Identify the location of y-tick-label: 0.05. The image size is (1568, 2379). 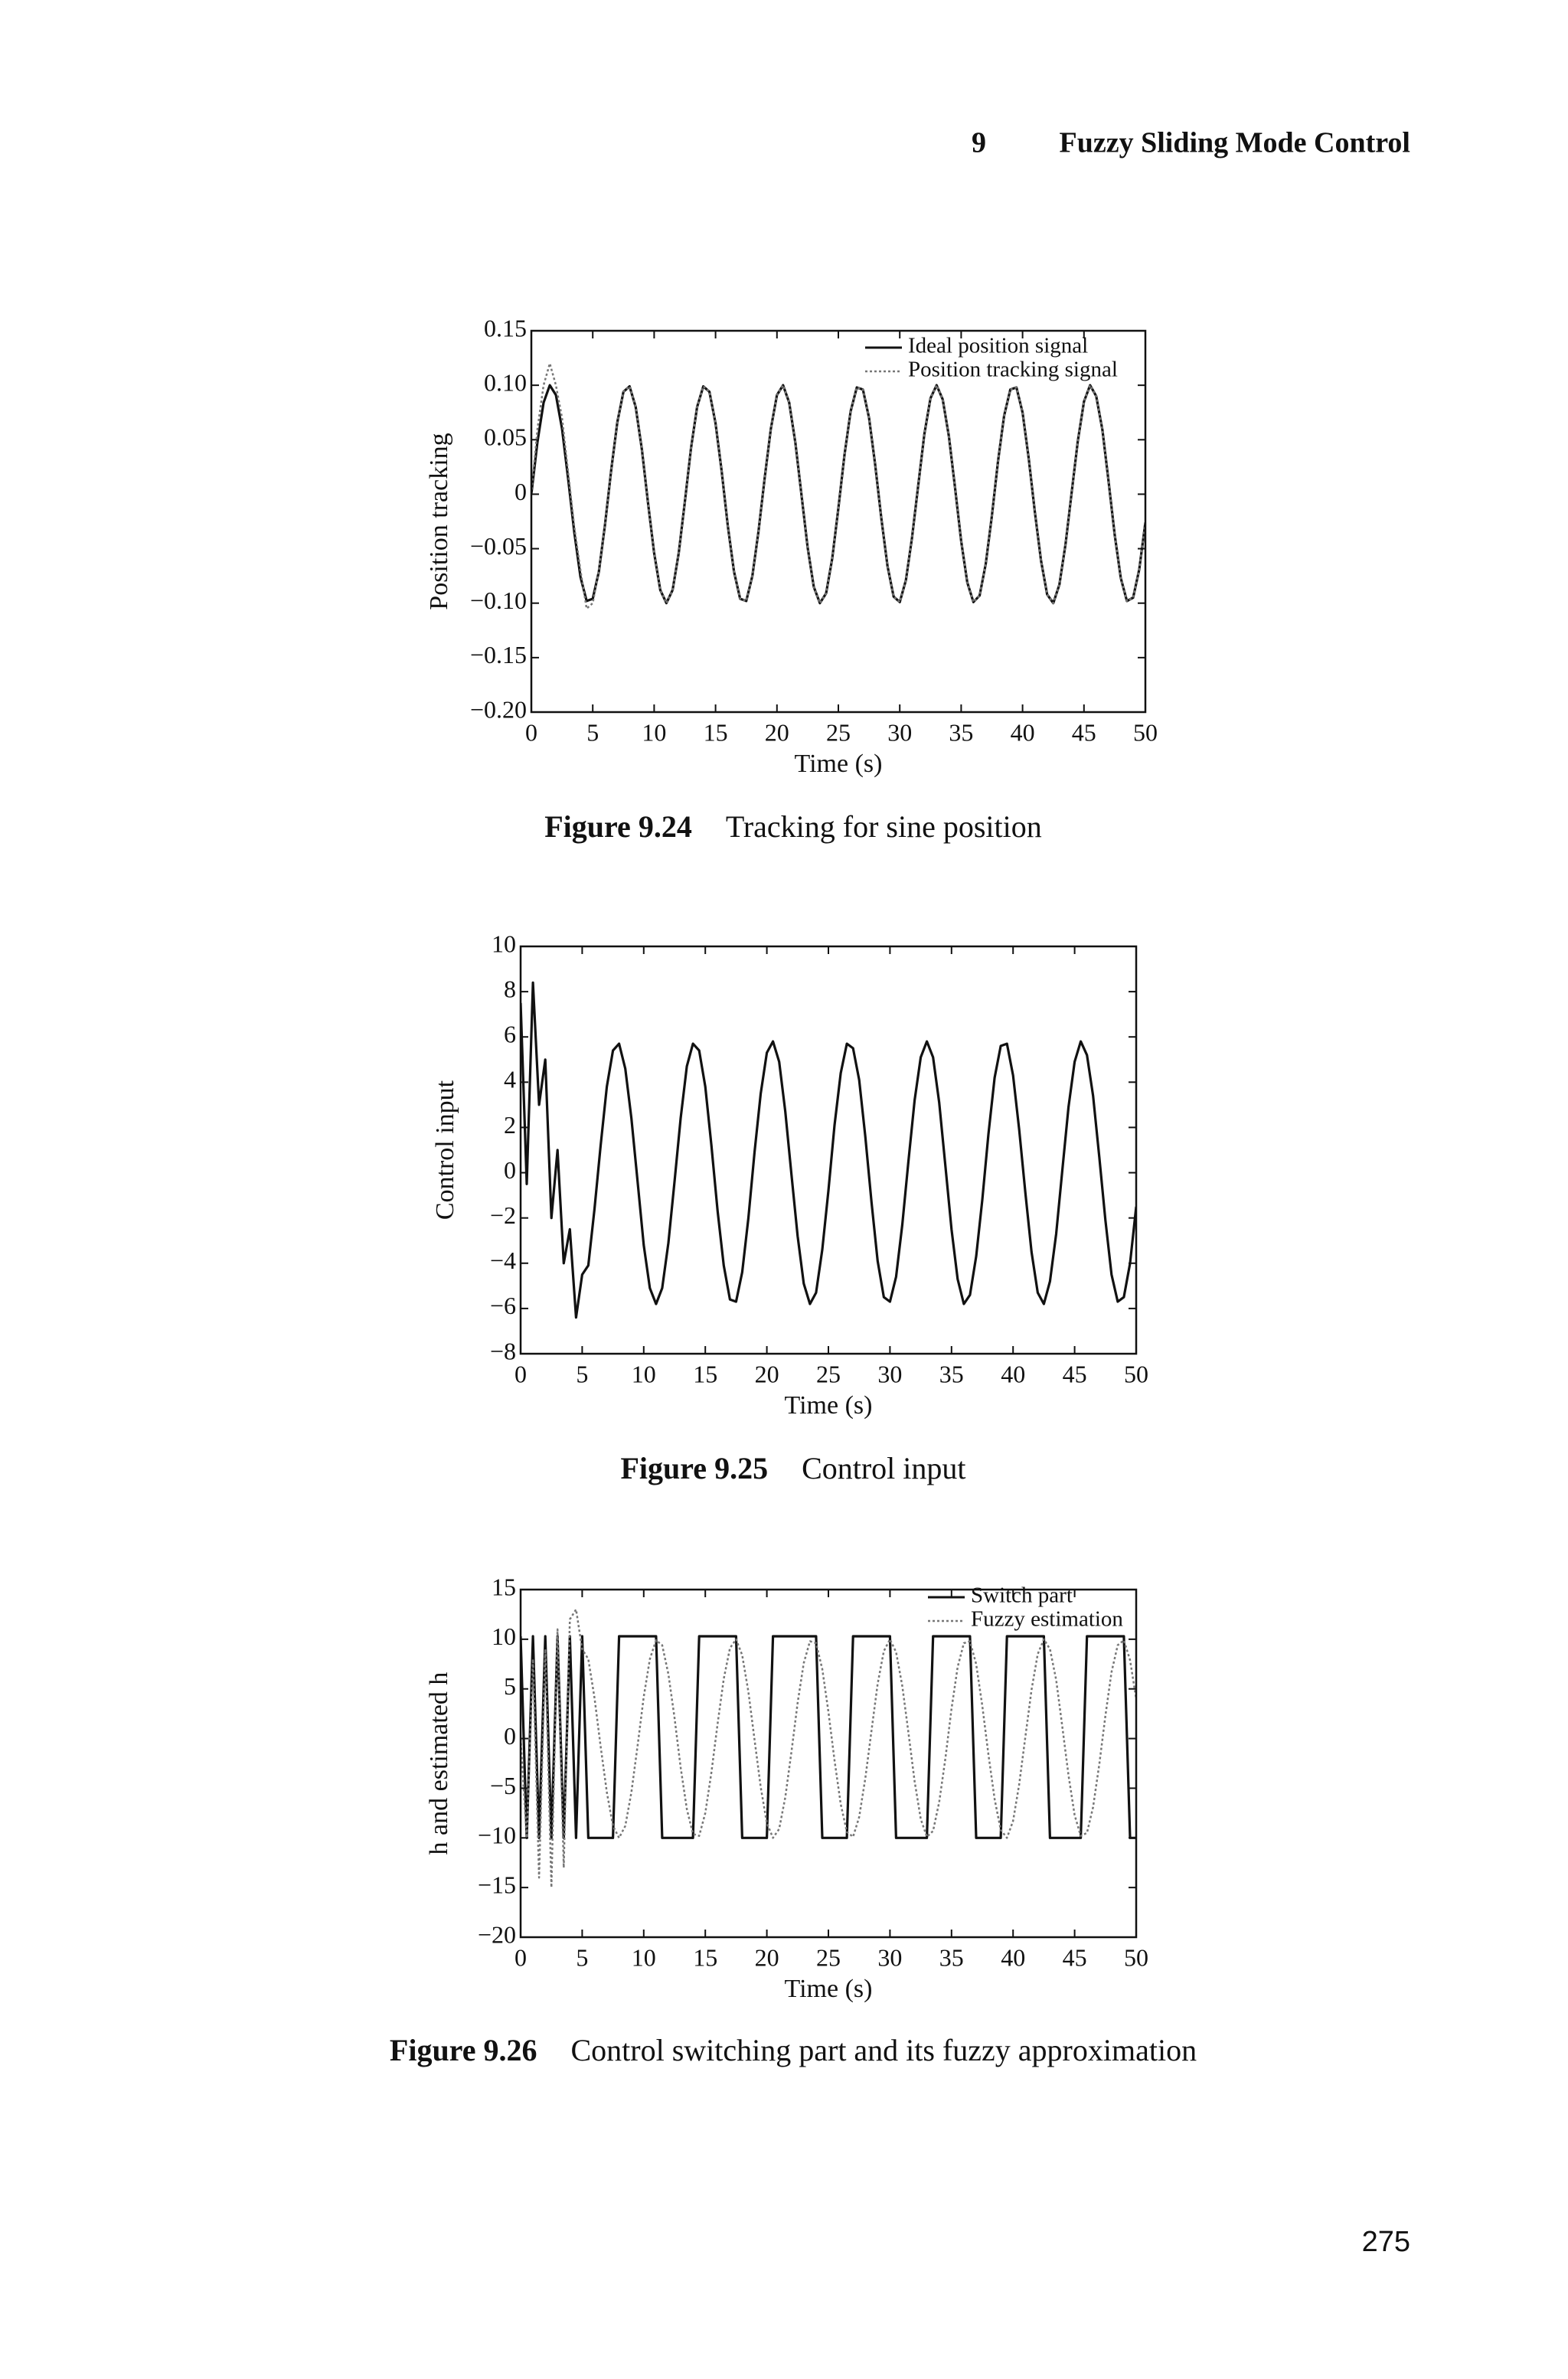
(505, 437).